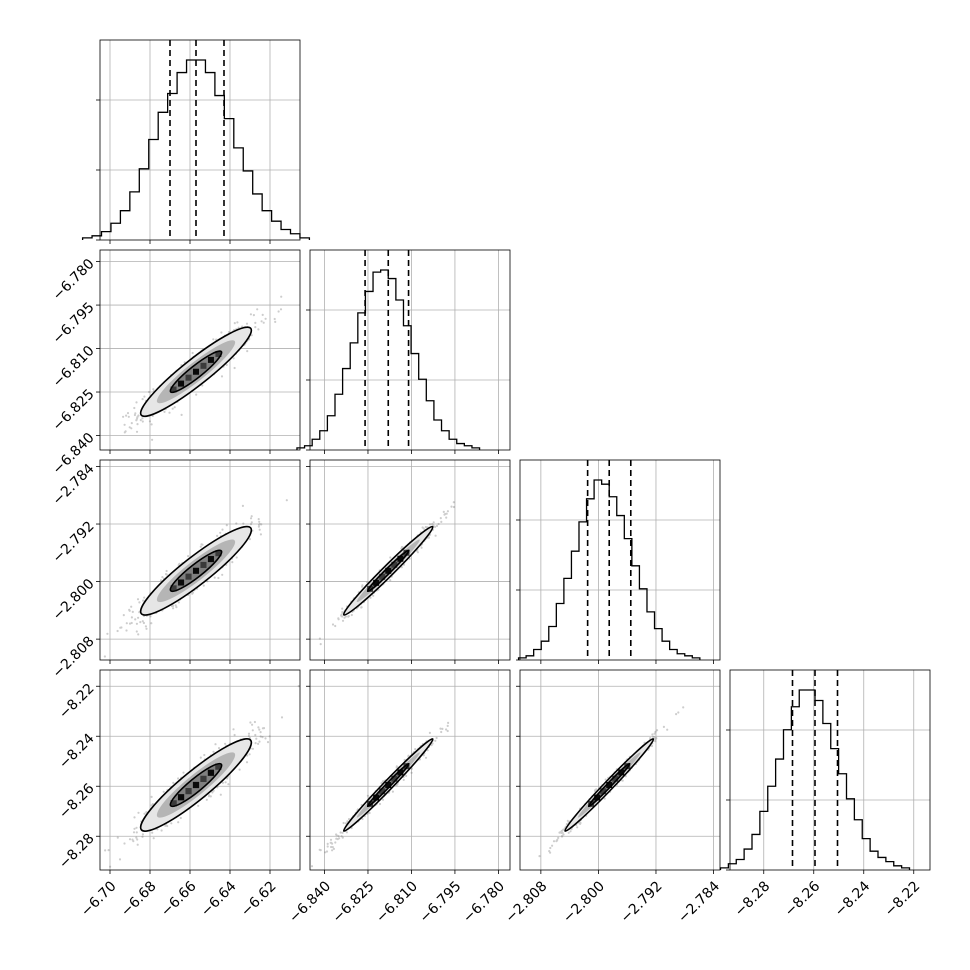 The height and width of the screenshot is (970, 970). I want to click on y-tick-label: −2.792, so click(74, 542).